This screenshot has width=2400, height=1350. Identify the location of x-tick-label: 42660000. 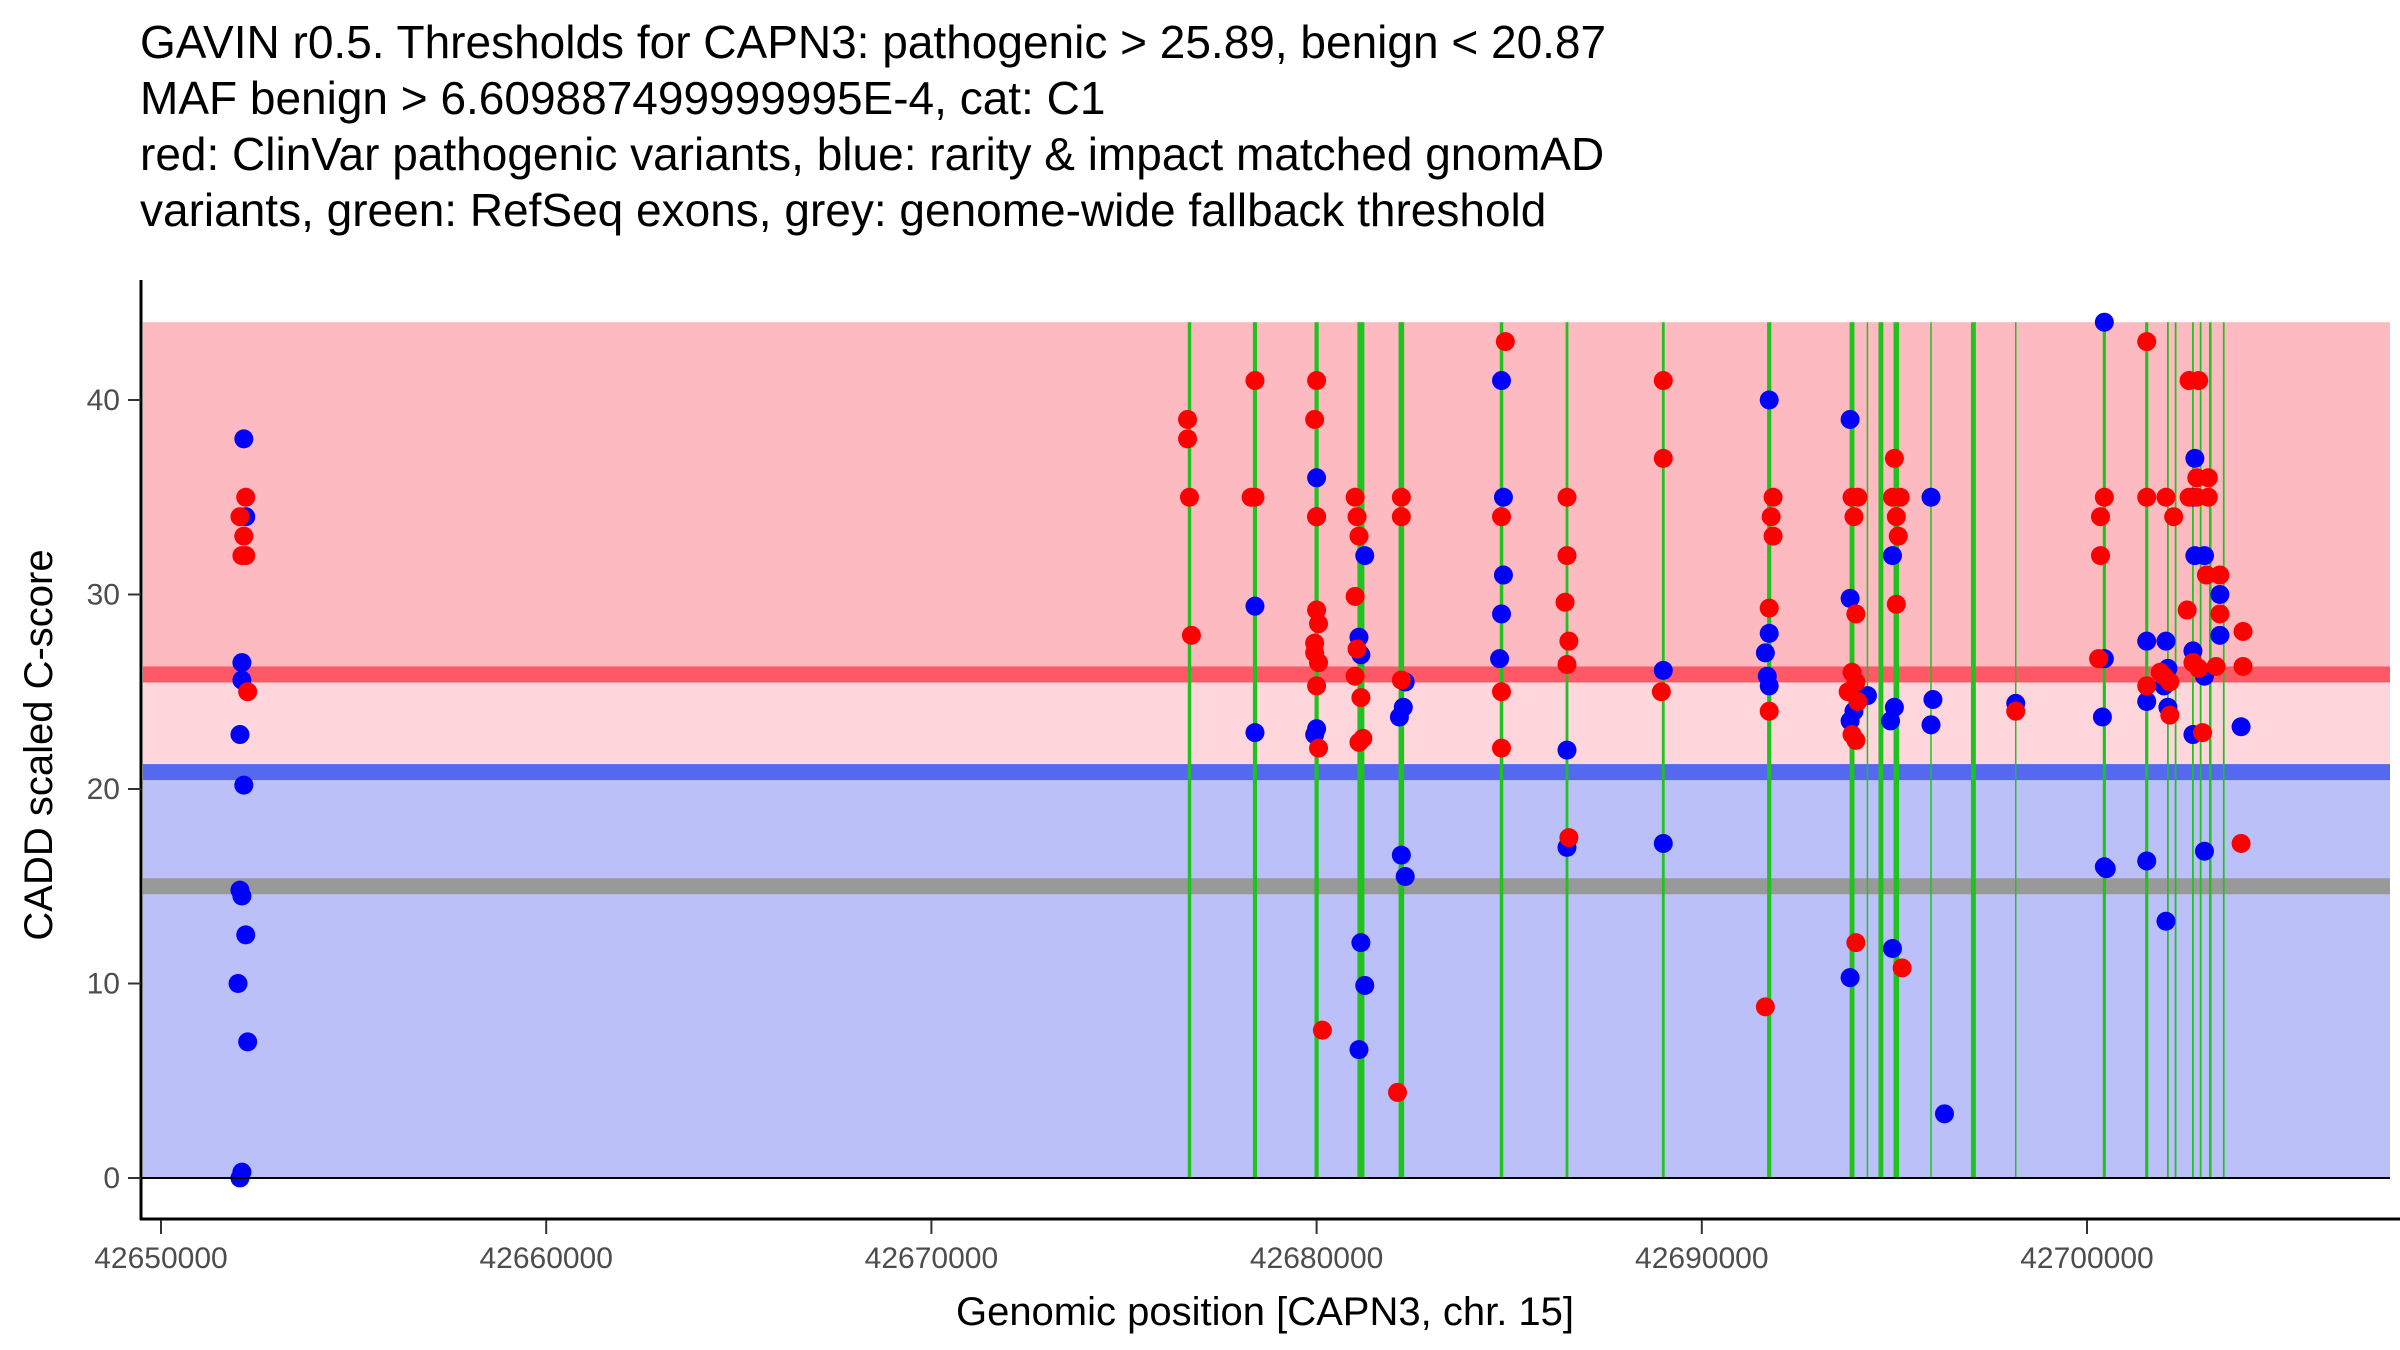
(545, 1258).